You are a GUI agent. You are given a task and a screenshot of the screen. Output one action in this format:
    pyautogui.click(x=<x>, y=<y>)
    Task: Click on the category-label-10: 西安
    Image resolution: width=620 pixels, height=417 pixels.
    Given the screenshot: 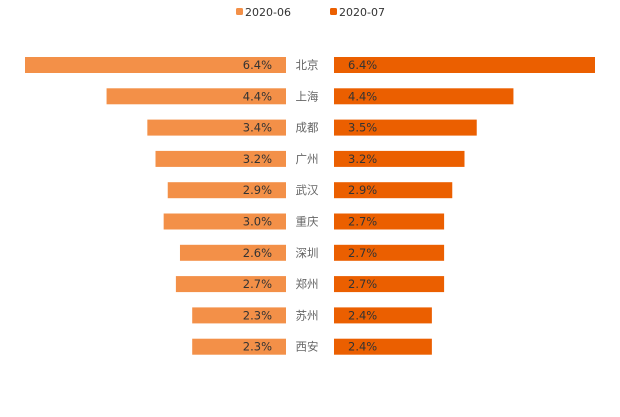 What is the action you would take?
    pyautogui.click(x=307, y=347)
    